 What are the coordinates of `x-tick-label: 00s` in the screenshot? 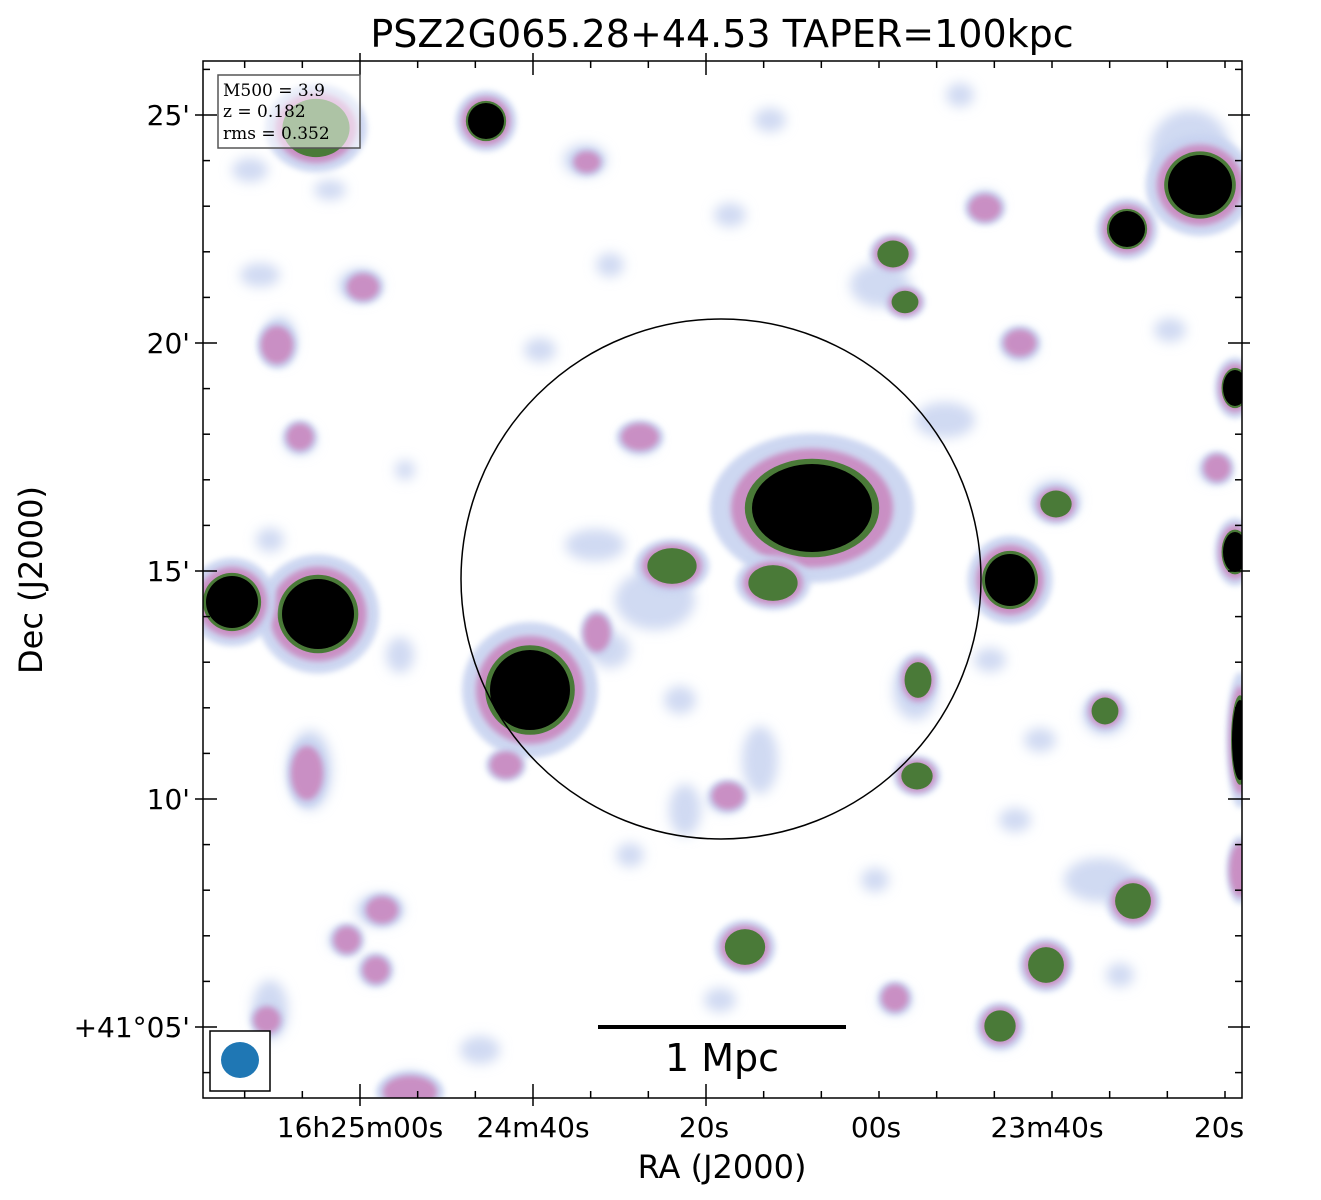 It's located at (876, 1127).